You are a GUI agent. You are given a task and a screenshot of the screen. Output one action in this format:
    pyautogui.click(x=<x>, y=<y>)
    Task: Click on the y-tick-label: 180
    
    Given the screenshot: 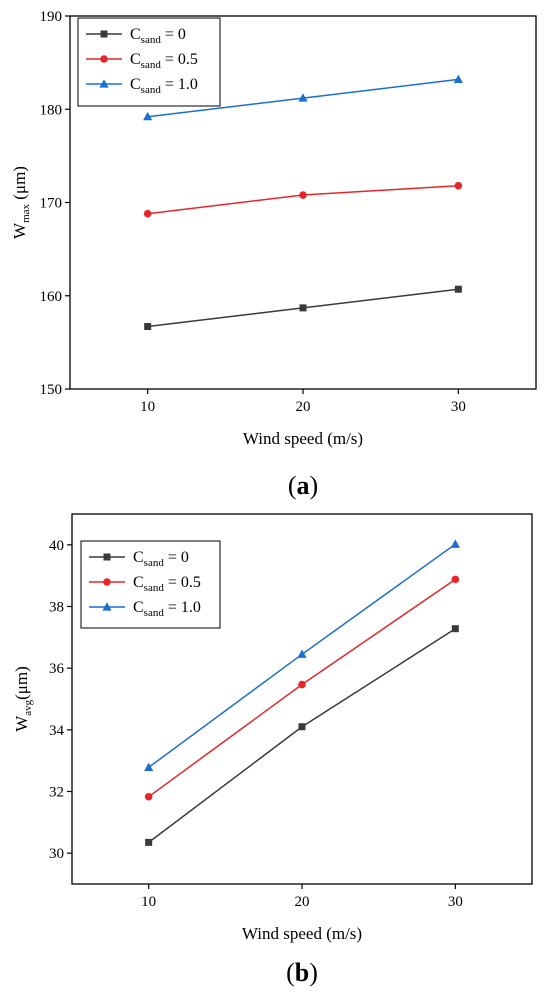 What is the action you would take?
    pyautogui.click(x=51, y=110)
    